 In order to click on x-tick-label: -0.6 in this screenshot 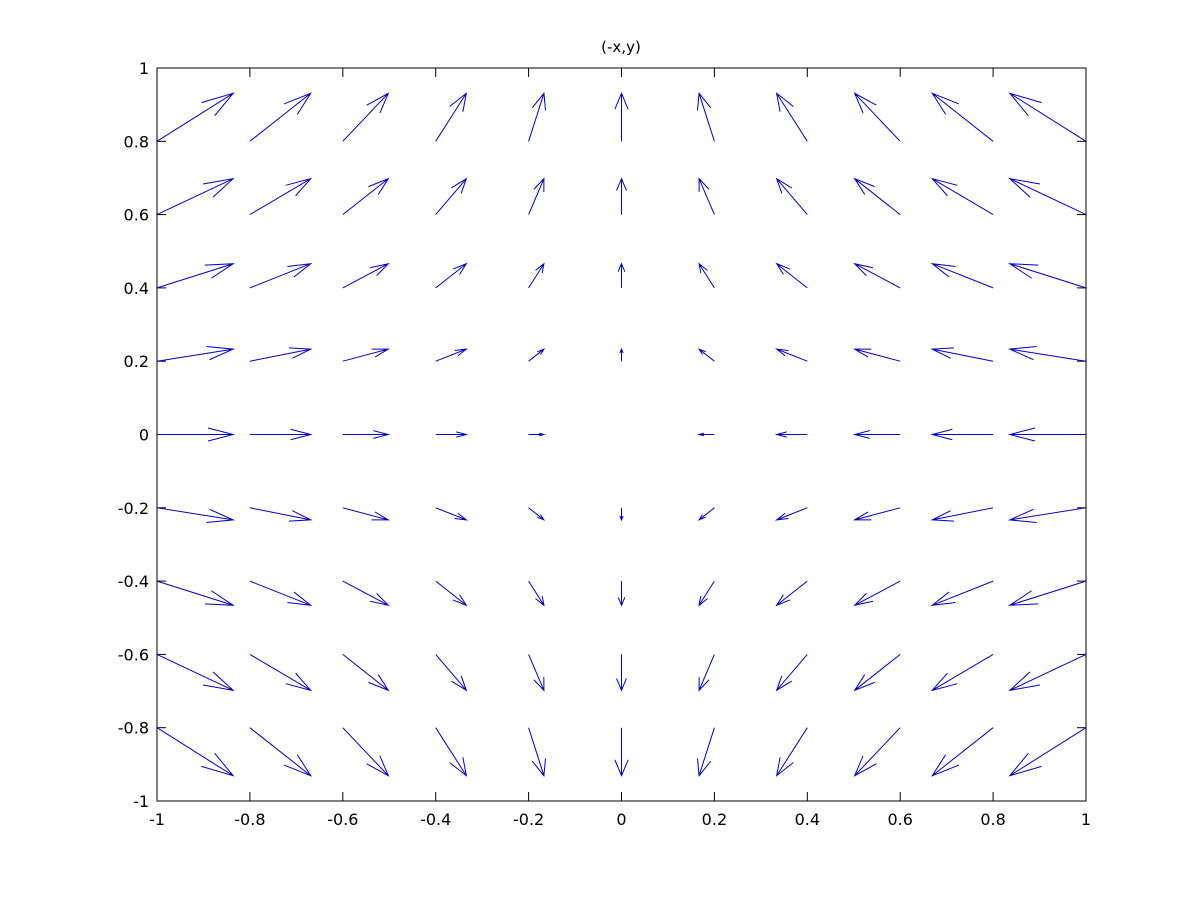, I will do `click(342, 819)`.